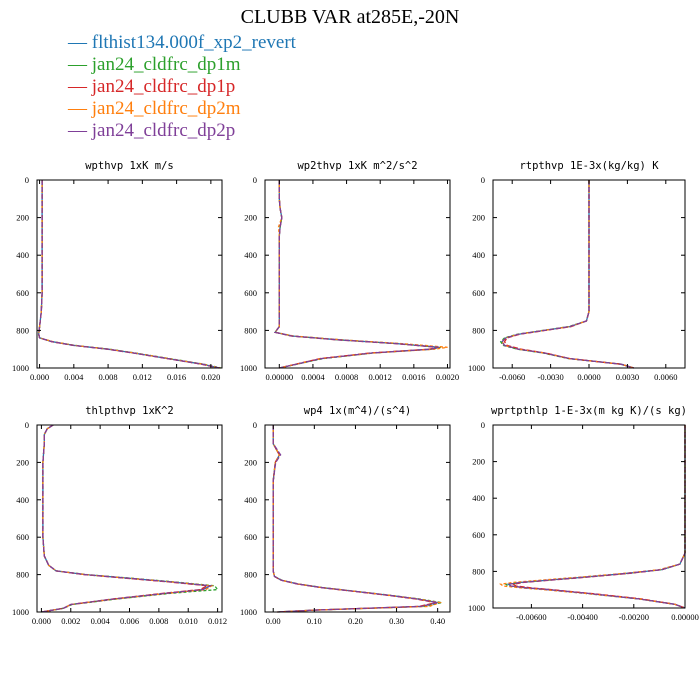 This screenshot has width=700, height=700. What do you see at coordinates (193, 42) in the screenshot?
I see `legend-label: flthist134.000f_xp2_revert` at bounding box center [193, 42].